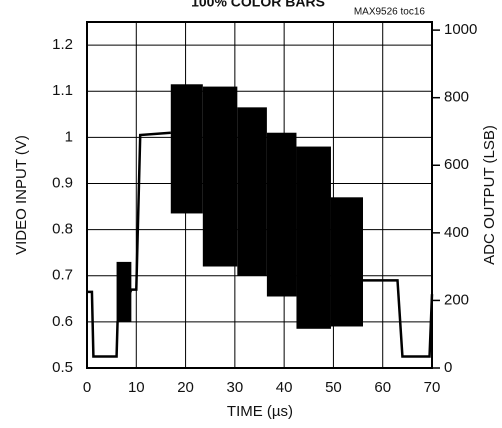 The image size is (502, 428). What do you see at coordinates (448, 367) in the screenshot?
I see `y2-tick-label: 0` at bounding box center [448, 367].